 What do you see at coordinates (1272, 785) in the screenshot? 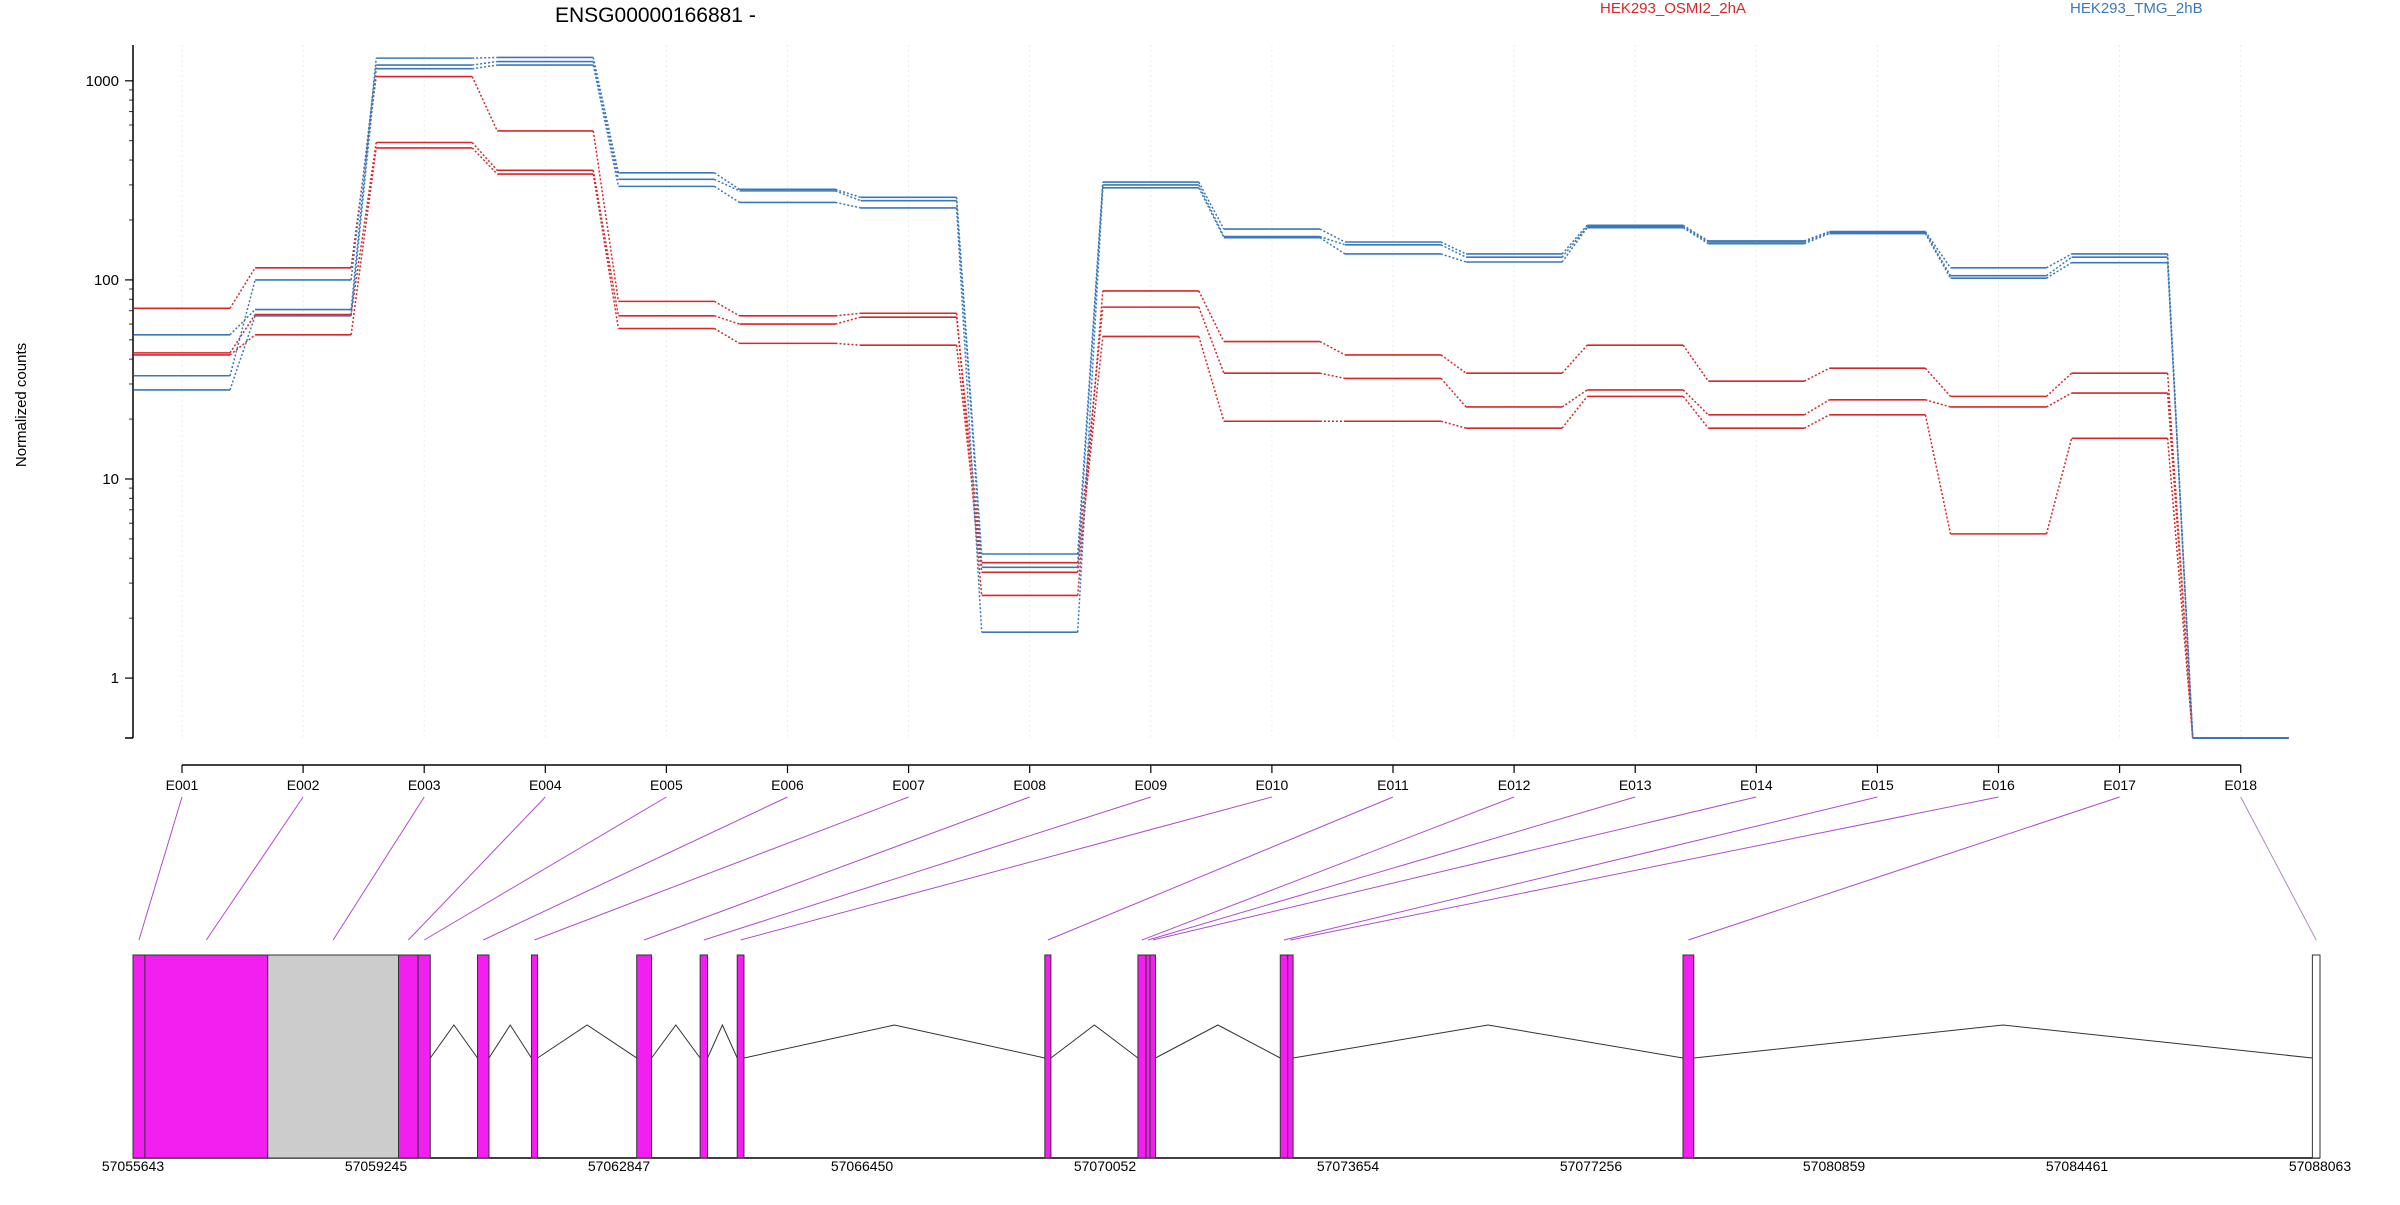
I see `x-tick-label: E010` at bounding box center [1272, 785].